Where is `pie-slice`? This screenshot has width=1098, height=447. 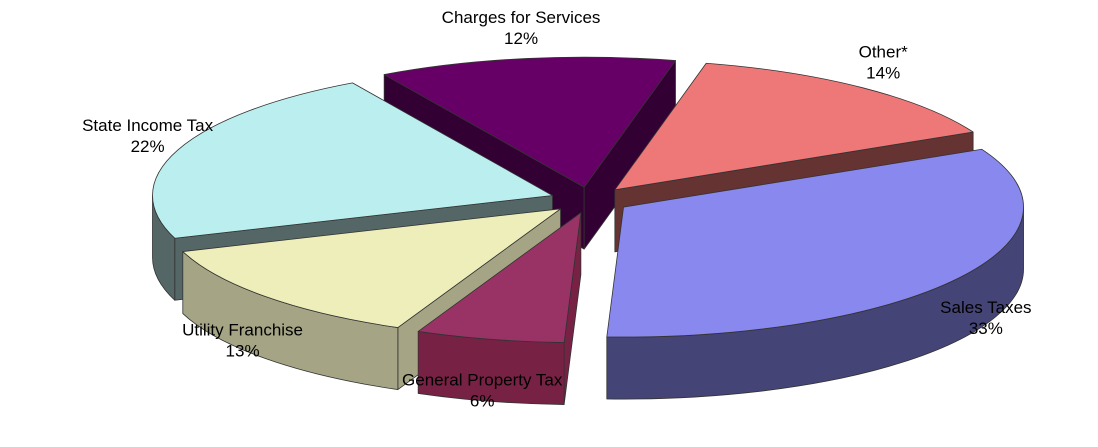 pie-slice is located at coordinates (499, 308).